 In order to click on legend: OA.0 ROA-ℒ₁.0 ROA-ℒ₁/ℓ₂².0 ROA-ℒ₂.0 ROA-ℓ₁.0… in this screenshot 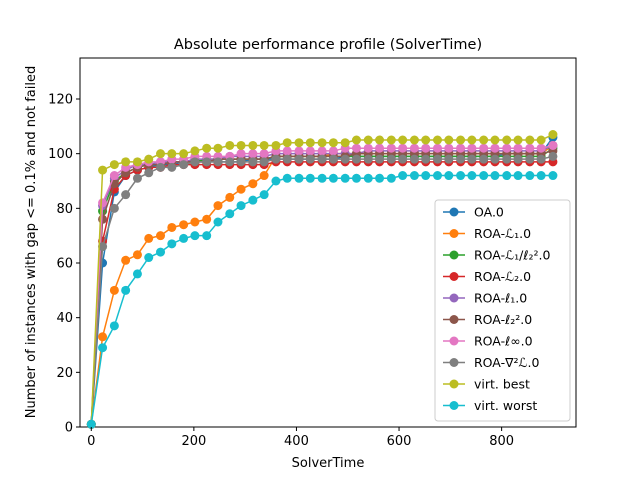, I will do `click(502, 310)`.